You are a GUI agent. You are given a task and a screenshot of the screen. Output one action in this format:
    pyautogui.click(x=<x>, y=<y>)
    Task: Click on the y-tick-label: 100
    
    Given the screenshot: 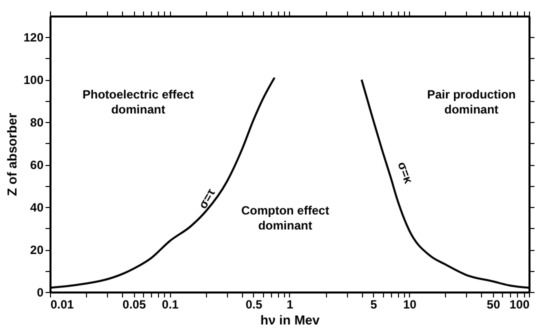 What is the action you would take?
    pyautogui.click(x=33, y=80)
    